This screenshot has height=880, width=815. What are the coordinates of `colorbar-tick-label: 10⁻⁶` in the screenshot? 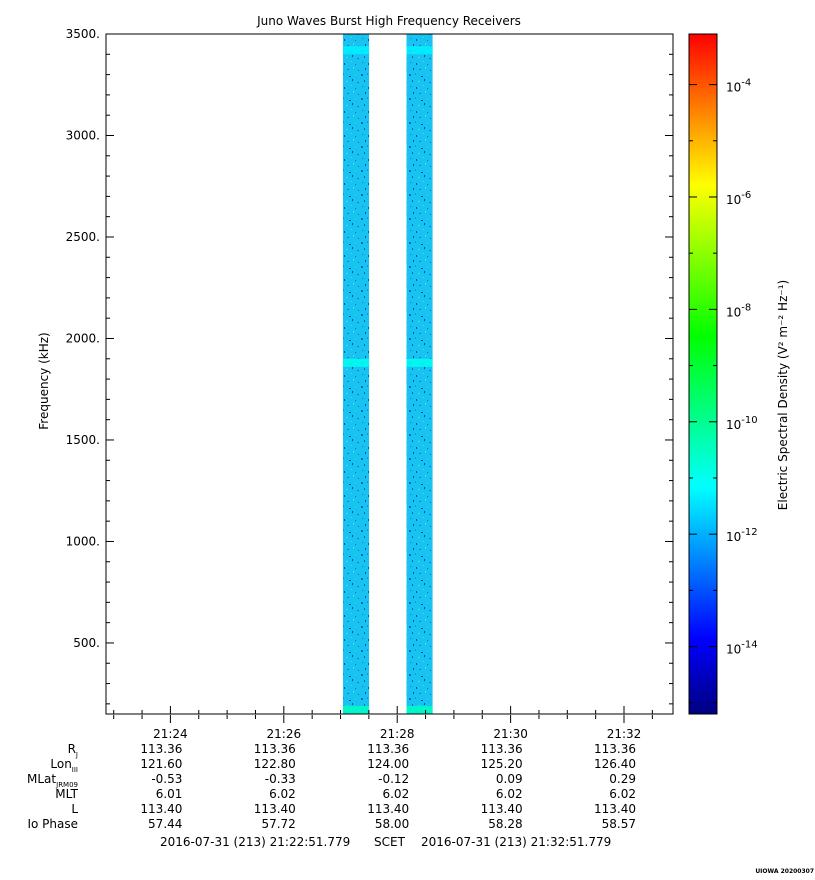 It's located at (738, 198).